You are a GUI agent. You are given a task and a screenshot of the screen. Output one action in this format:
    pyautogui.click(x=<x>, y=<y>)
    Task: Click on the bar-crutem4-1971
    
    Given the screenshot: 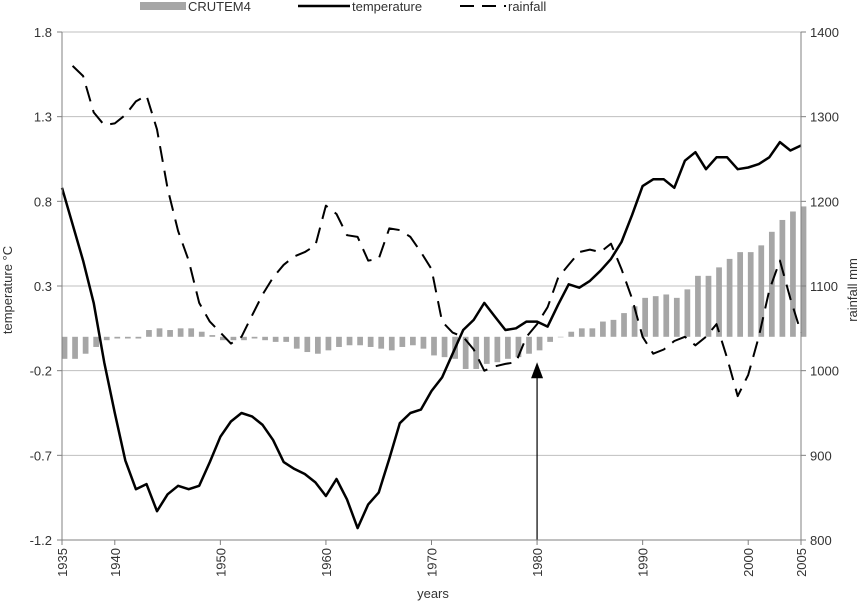 What is the action you would take?
    pyautogui.click(x=444, y=347)
    